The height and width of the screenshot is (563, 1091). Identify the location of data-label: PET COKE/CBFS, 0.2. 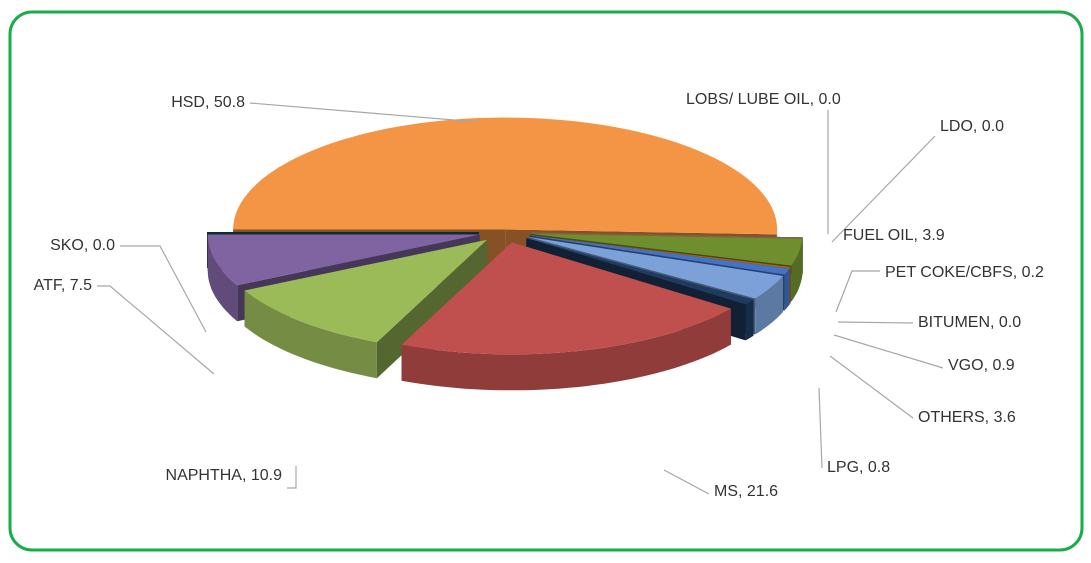
(964, 272).